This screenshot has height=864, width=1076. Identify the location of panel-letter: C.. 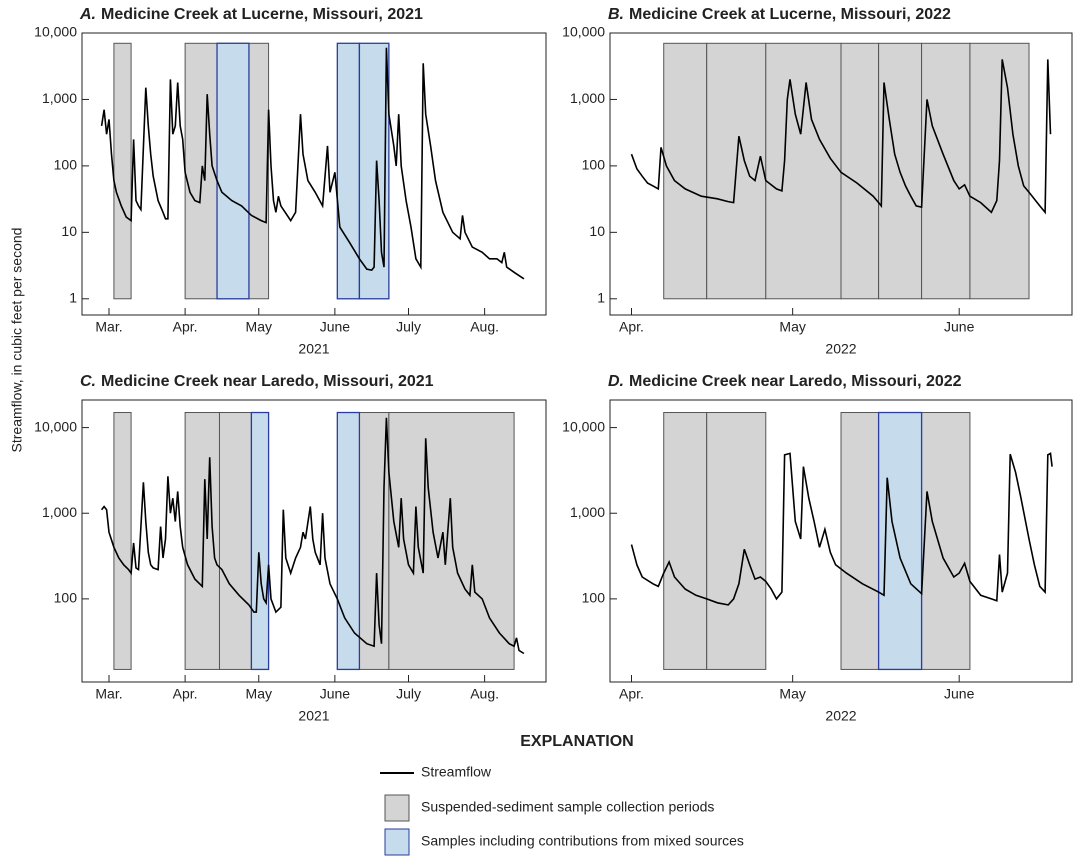
(88, 381).